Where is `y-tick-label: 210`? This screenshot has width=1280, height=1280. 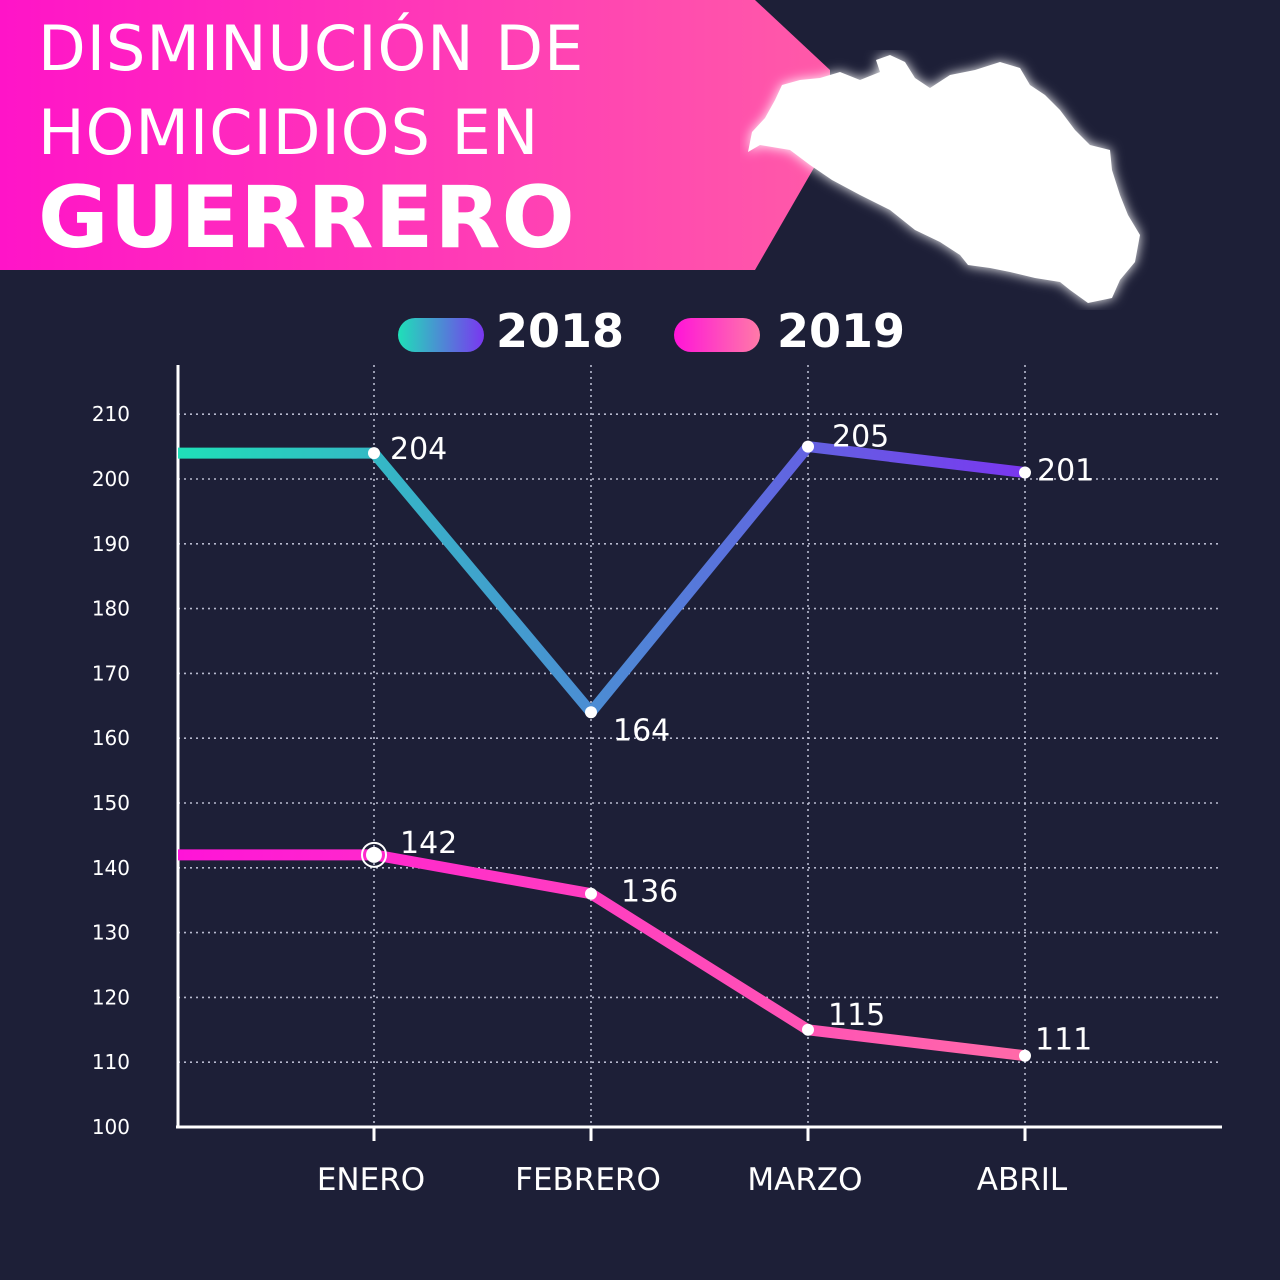 y-tick-label: 210 is located at coordinates (111, 414).